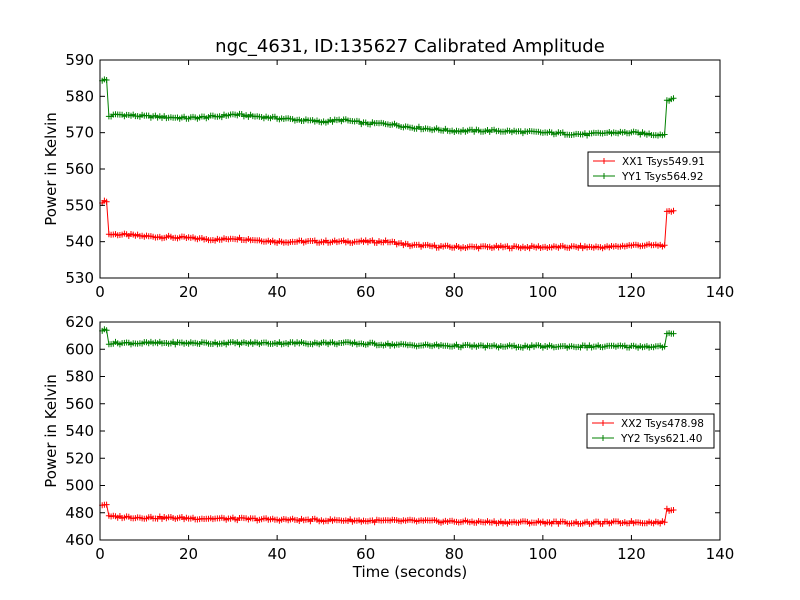 This screenshot has width=800, height=600. Describe the element at coordinates (79, 513) in the screenshot. I see `y-tick-label: 480` at that location.